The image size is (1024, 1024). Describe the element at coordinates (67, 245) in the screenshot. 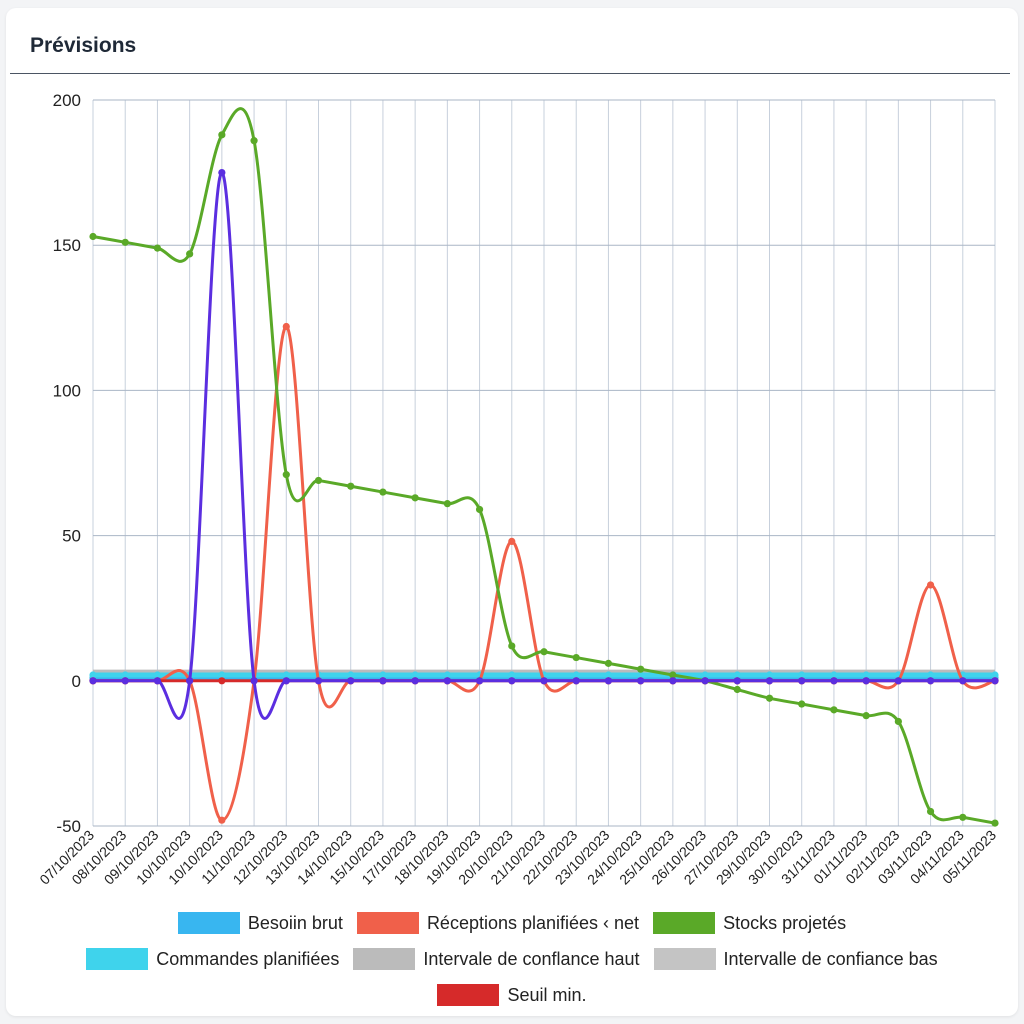

I see `y-tick-label: 150` at that location.